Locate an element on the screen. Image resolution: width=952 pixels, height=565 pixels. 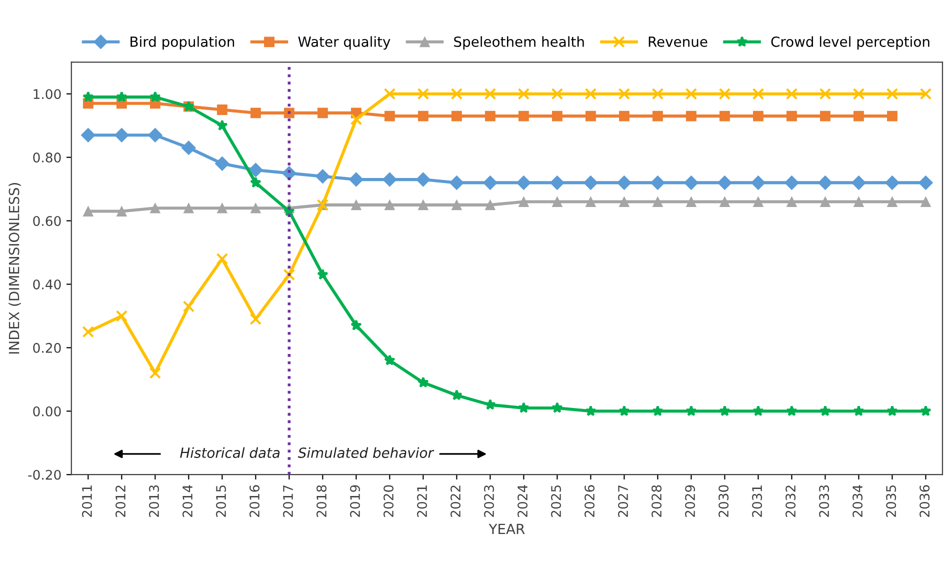
x-tick-label: 2021 is located at coordinates (422, 501).